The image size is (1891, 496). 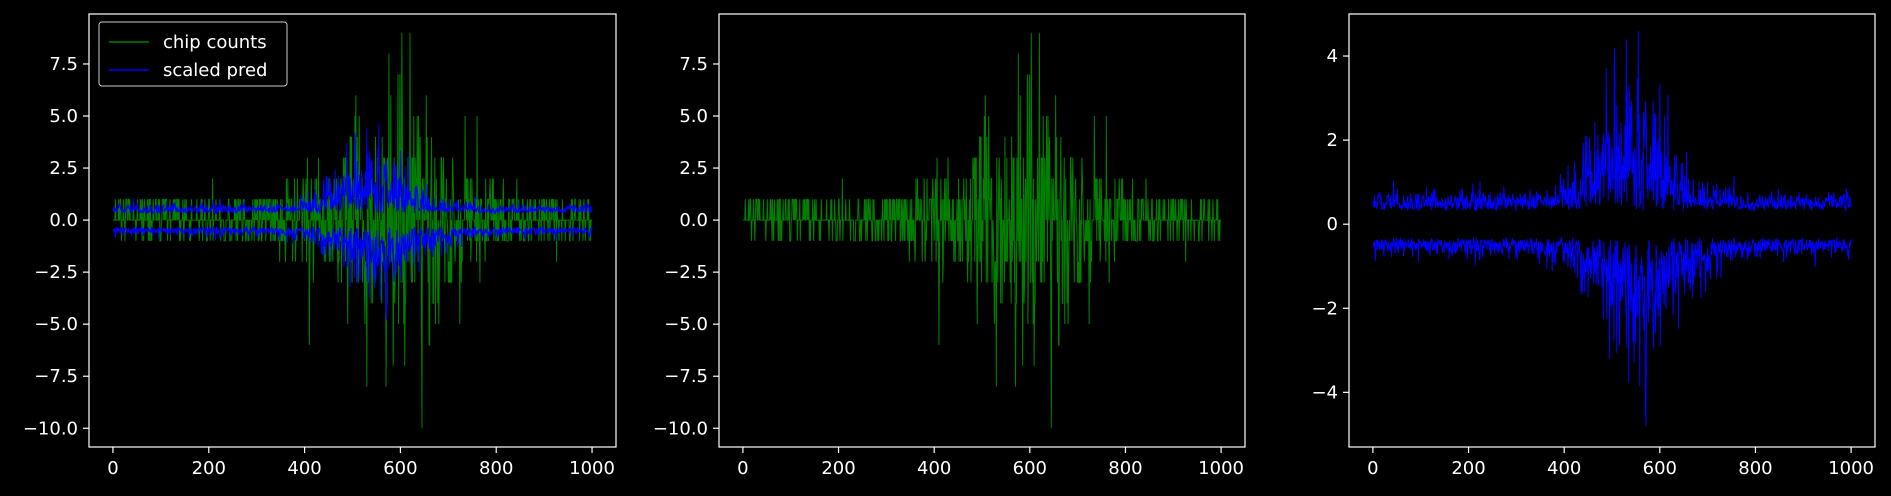 What do you see at coordinates (1332, 140) in the screenshot?
I see `y-tick-label: 2` at bounding box center [1332, 140].